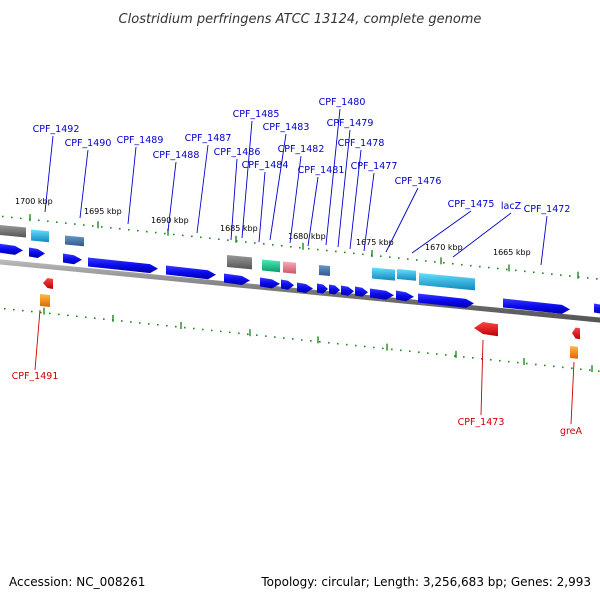 The height and width of the screenshot is (600, 600). What do you see at coordinates (302, 340) in the screenshot?
I see `scale-ring-lower` at bounding box center [302, 340].